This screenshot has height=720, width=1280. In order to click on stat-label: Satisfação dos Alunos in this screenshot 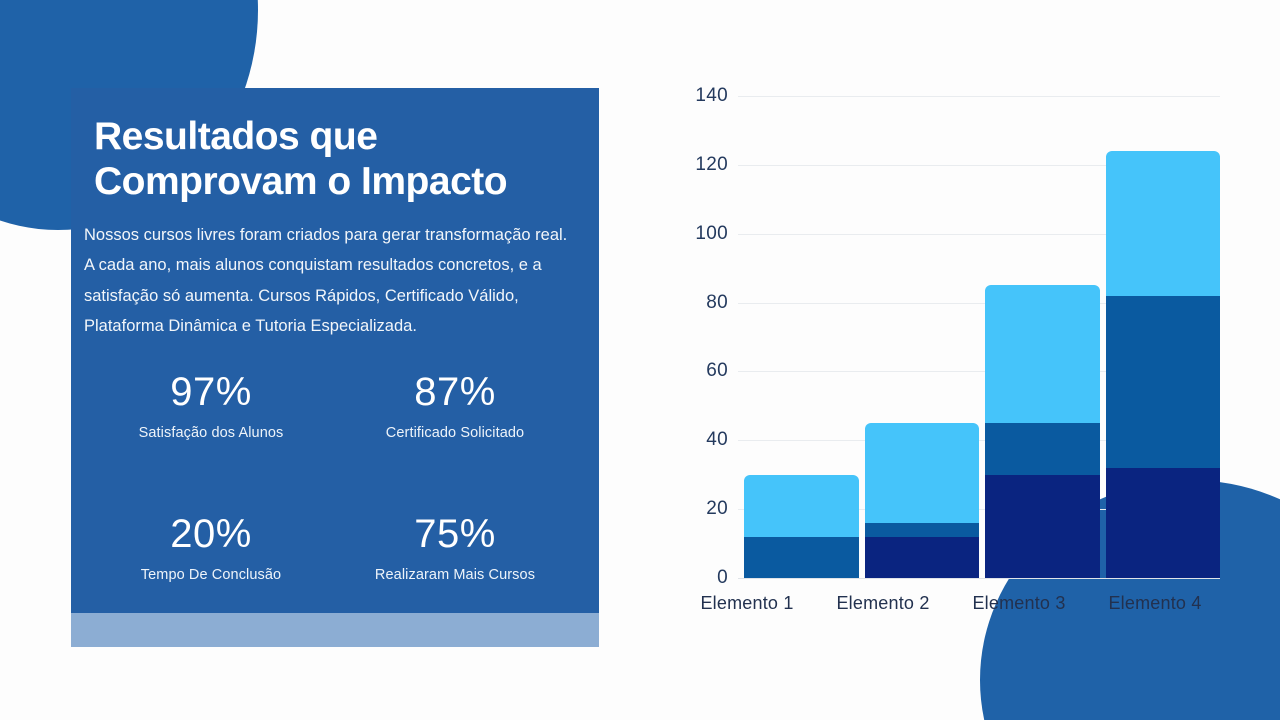, I will do `click(211, 432)`.